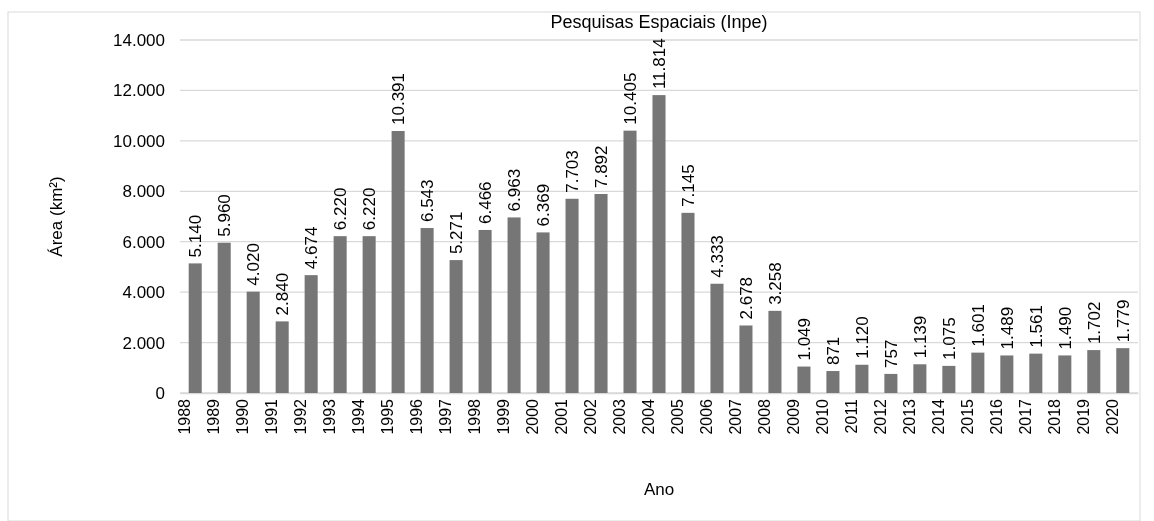 Image resolution: width=1154 pixels, height=521 pixels. I want to click on x-tick-label: 2001, so click(562, 416).